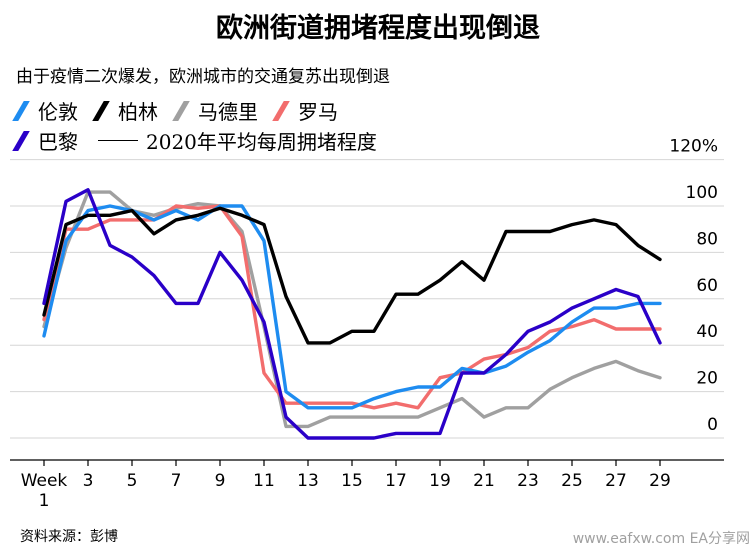 The width and height of the screenshot is (756, 554). Describe the element at coordinates (660, 481) in the screenshot. I see `x-tick-label-29: 29` at that location.